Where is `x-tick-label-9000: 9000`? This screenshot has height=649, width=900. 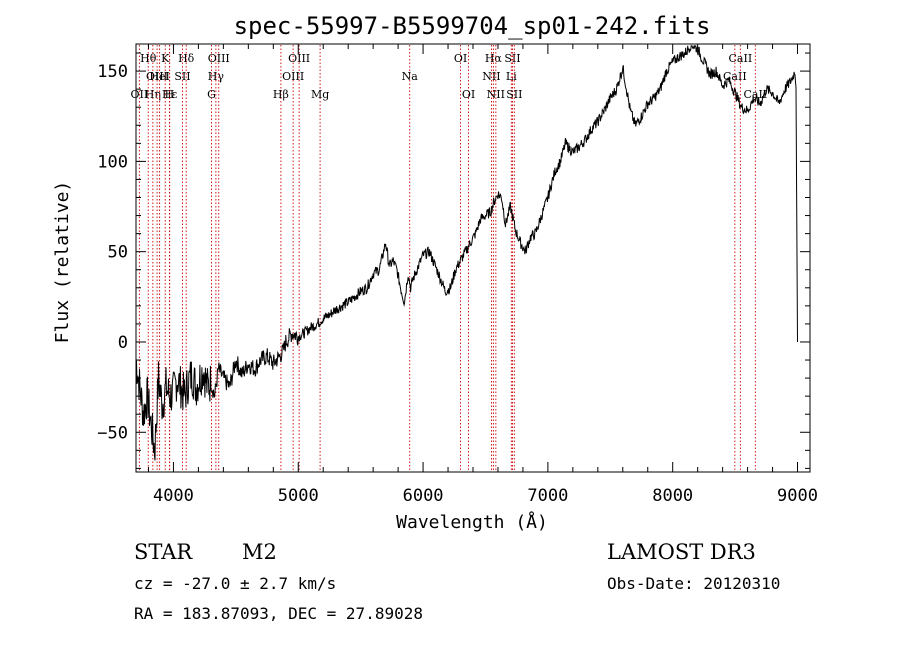 x-tick-label-9000: 9000 is located at coordinates (797, 496).